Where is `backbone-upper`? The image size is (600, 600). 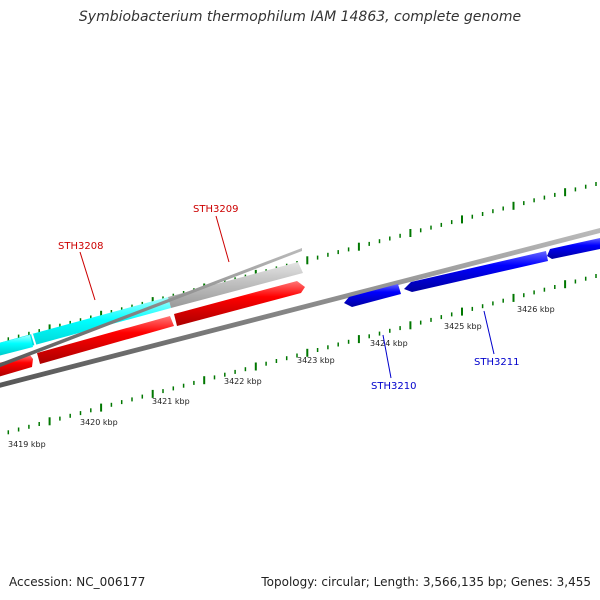
backbone-upper is located at coordinates (151, 308).